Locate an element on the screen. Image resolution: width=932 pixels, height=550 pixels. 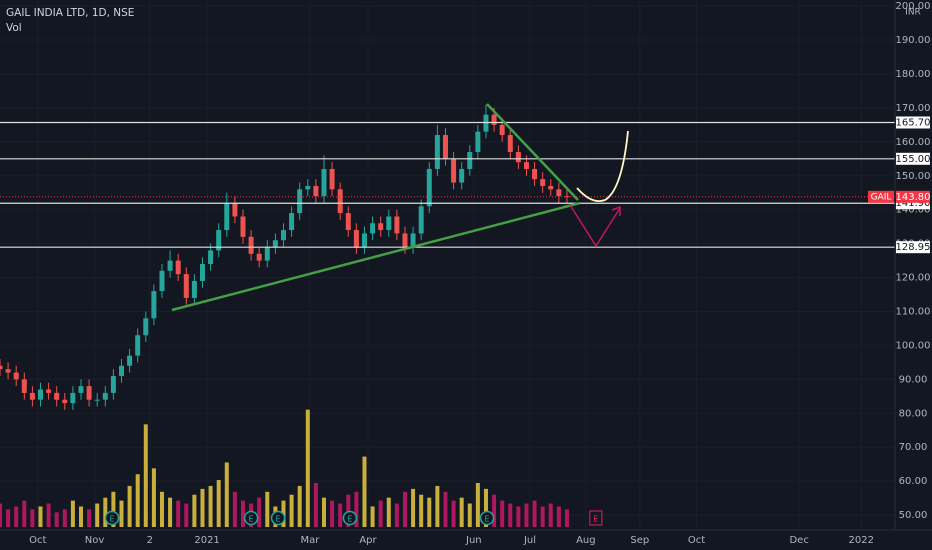
x-tick-label: Sep is located at coordinates (639, 540).